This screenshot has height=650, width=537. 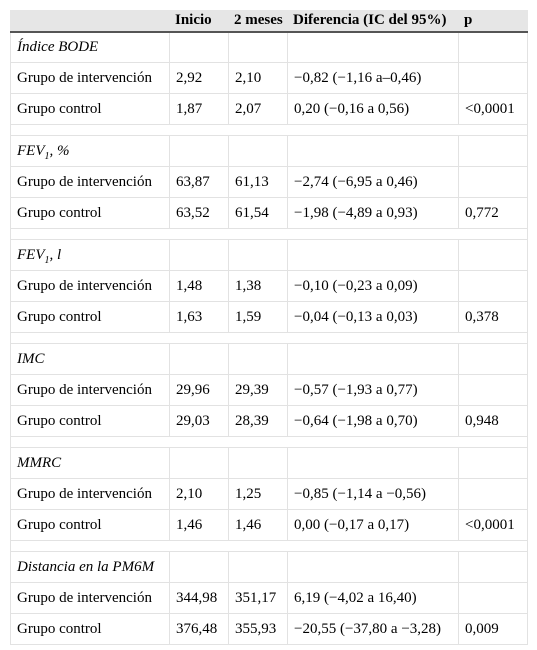 What do you see at coordinates (199, 109) in the screenshot?
I see `inicio-cell: 1,87` at bounding box center [199, 109].